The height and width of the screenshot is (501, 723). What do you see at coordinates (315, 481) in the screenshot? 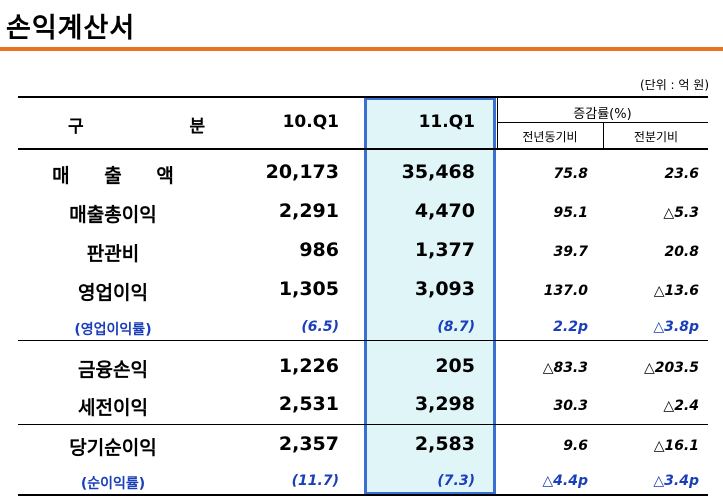
I see `value-10q1: (11.7)` at bounding box center [315, 481].